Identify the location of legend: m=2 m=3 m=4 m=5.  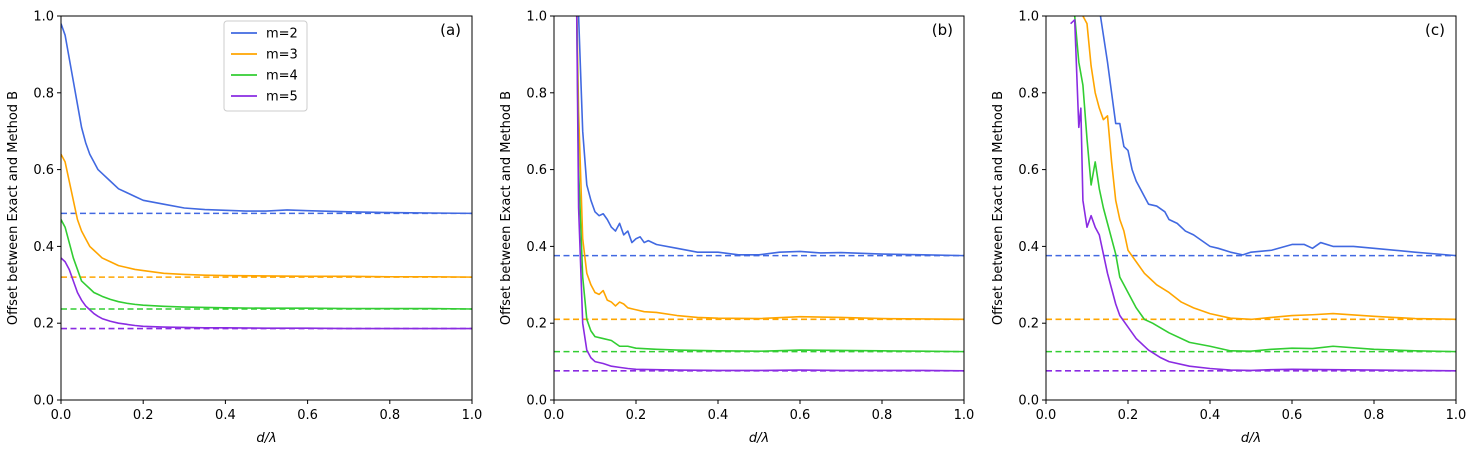
(265, 66).